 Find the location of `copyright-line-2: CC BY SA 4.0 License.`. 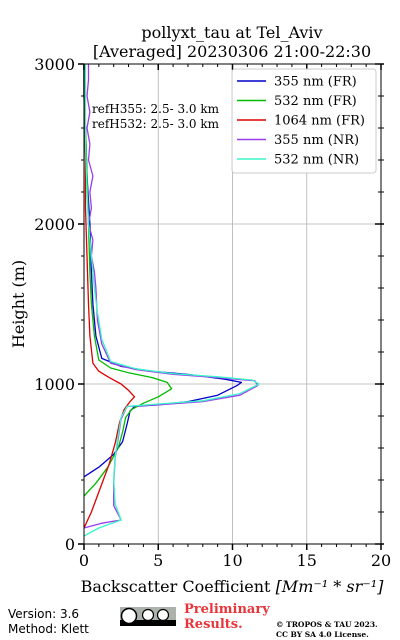

copyright-line-2: CC BY SA 4.0 License. is located at coordinates (322, 634).